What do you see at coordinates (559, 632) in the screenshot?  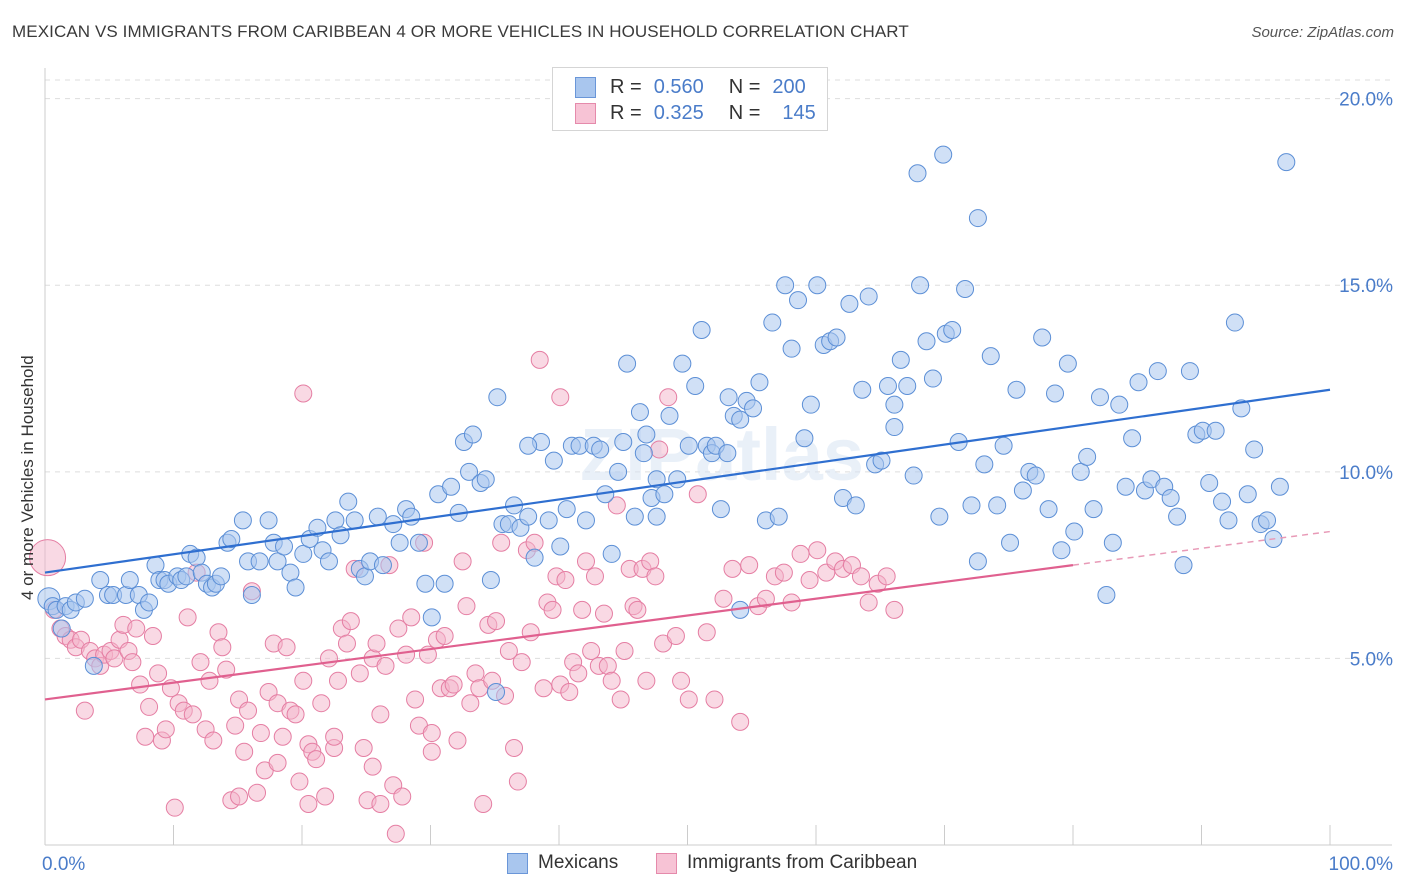 I see `trend-line-caribbean` at bounding box center [559, 632].